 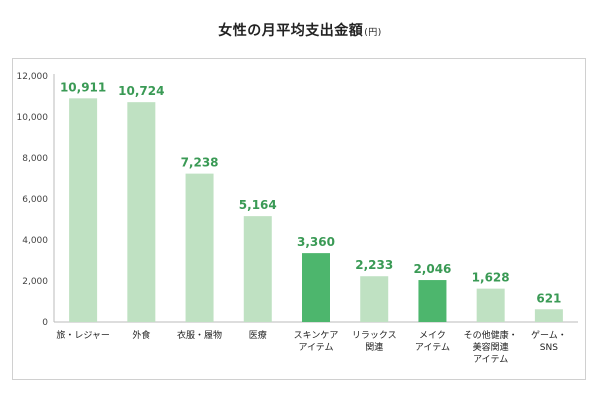 I want to click on bar-value-label: 2,233, so click(x=374, y=265).